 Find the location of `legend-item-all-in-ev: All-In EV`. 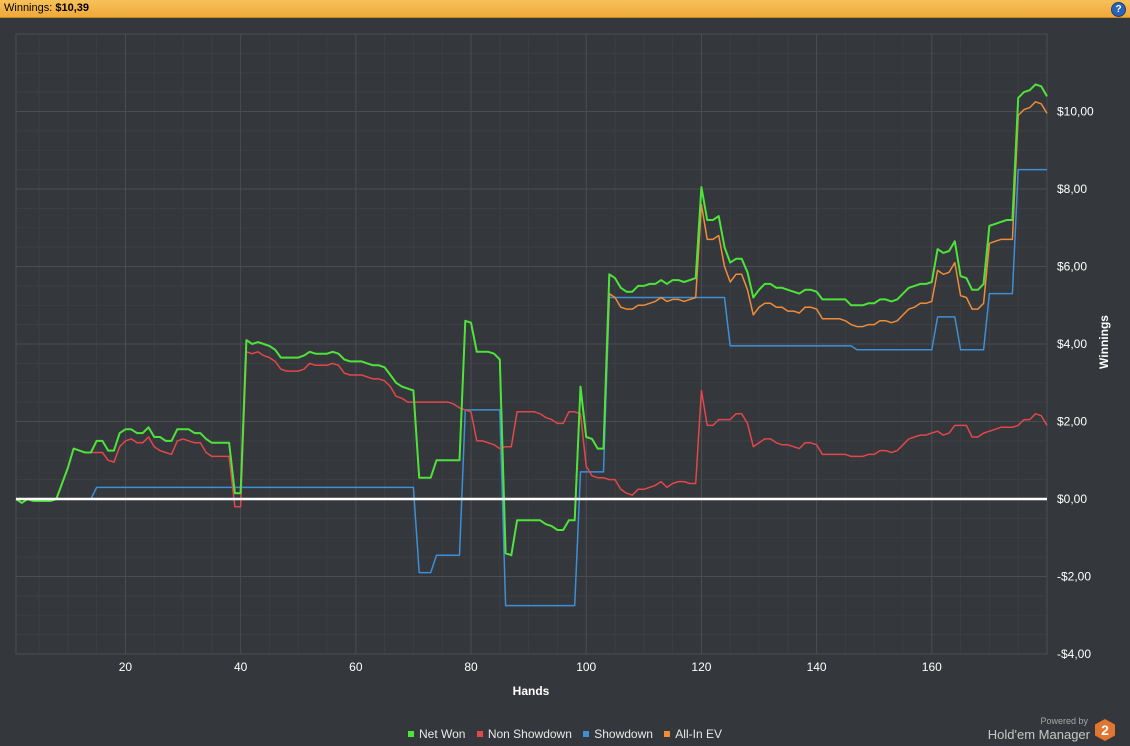

legend-item-all-in-ev: All-In EV is located at coordinates (693, 734).